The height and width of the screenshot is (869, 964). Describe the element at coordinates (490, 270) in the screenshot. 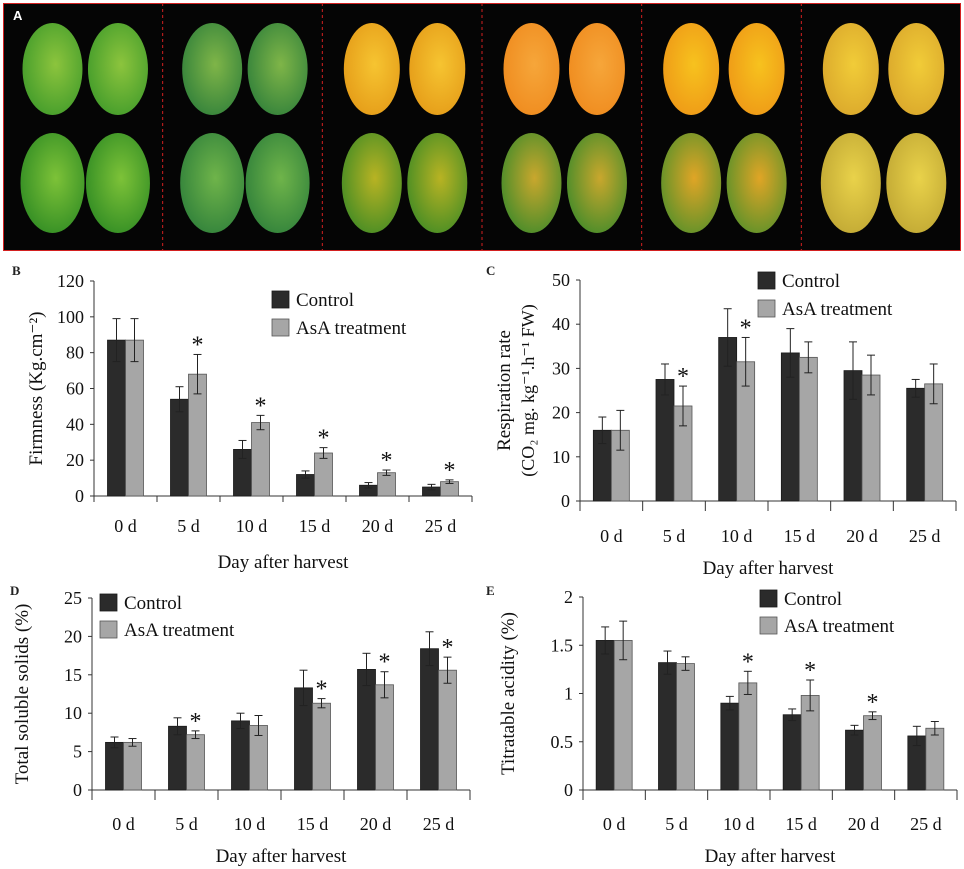

I see `panel-label: C` at that location.